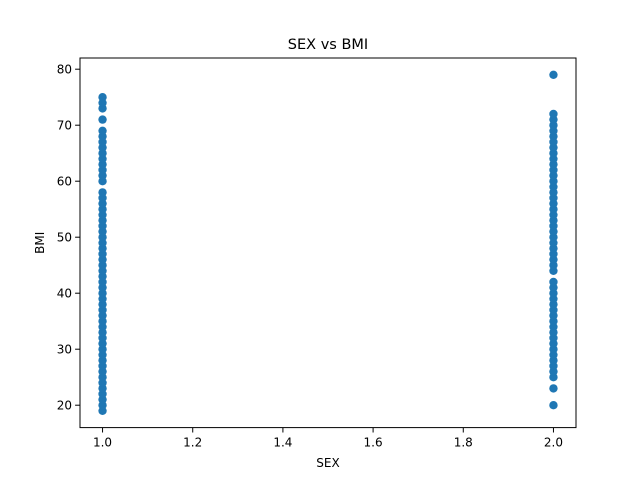 This screenshot has height=480, width=640. What do you see at coordinates (553, 443) in the screenshot?
I see `x-tick-label: 2.0` at bounding box center [553, 443].